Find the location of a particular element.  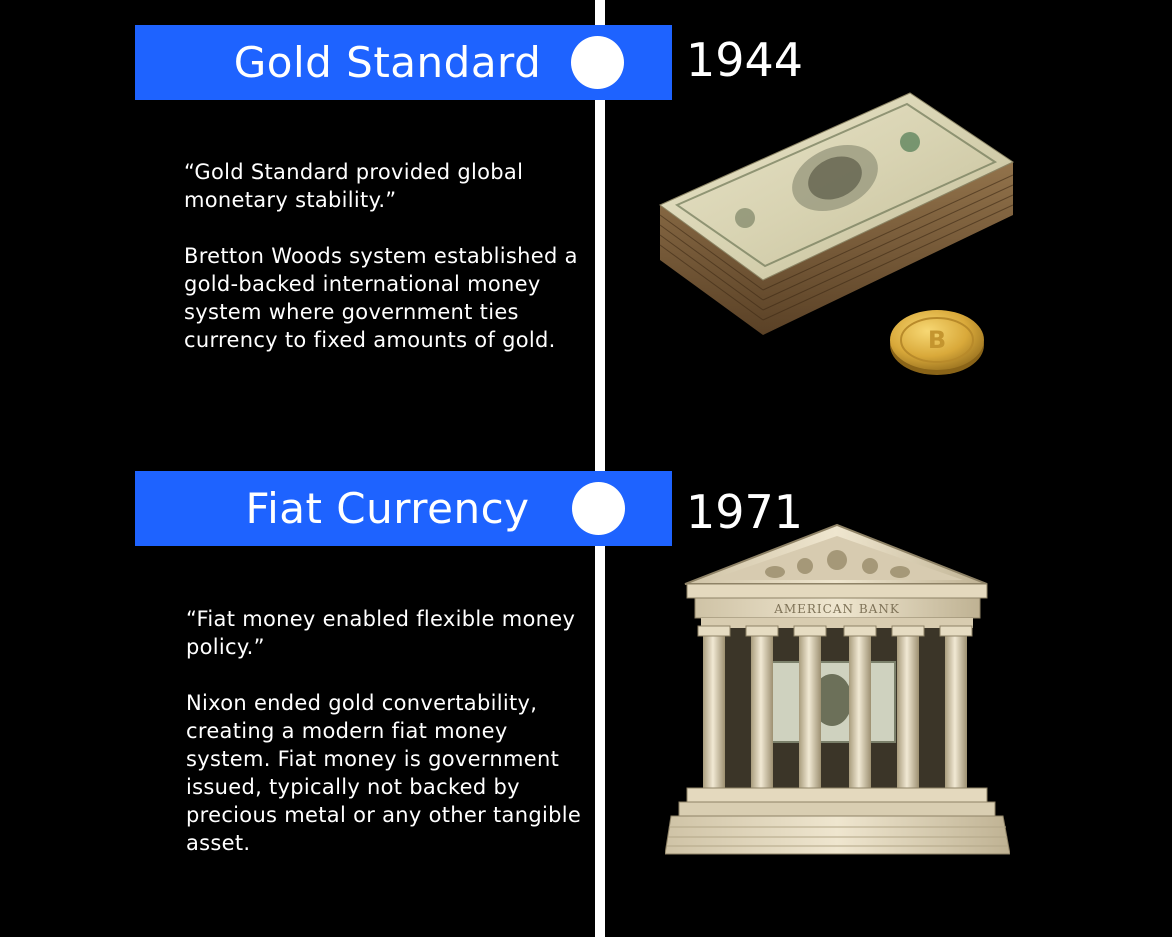

era-title: Gold Standard is located at coordinates (387, 62).